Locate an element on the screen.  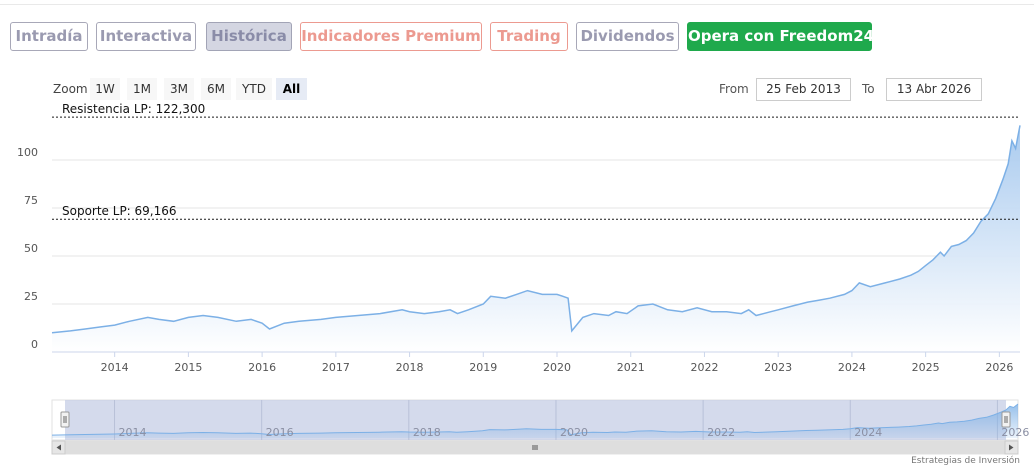
y-tick-label: 50 is located at coordinates (31, 248).